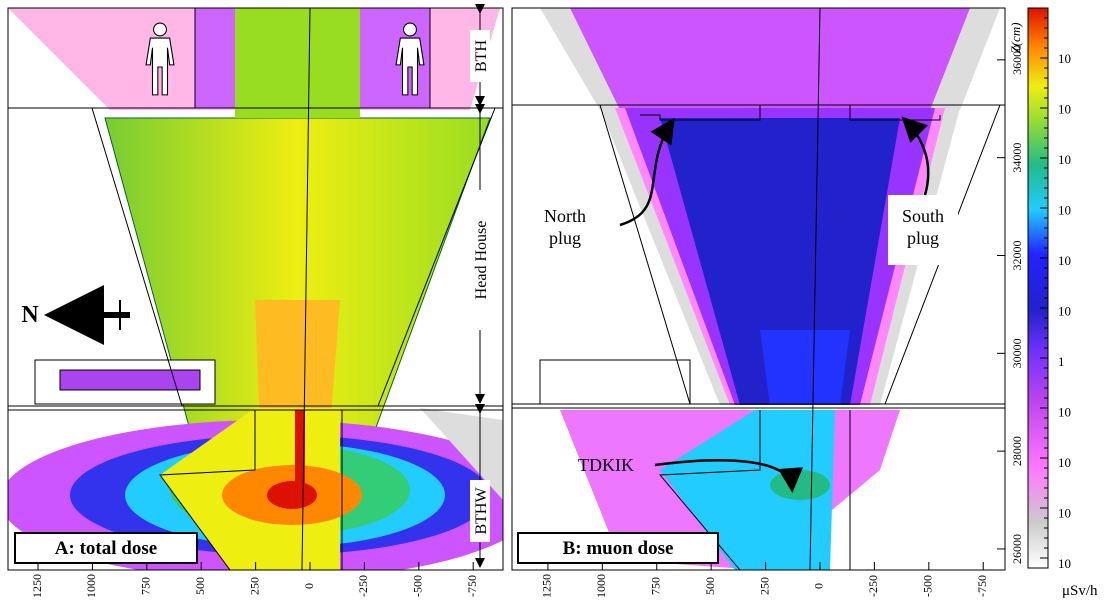 Image resolution: width=1110 pixels, height=605 pixels. What do you see at coordinates (647, 172) in the screenshot?
I see `north-plug-arrow` at bounding box center [647, 172].